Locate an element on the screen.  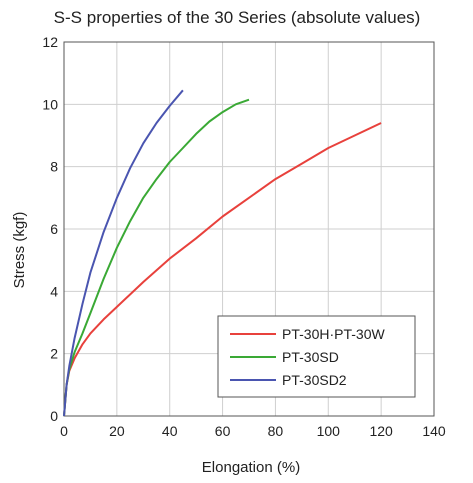
x-tick-label: 140 is located at coordinates (434, 431).